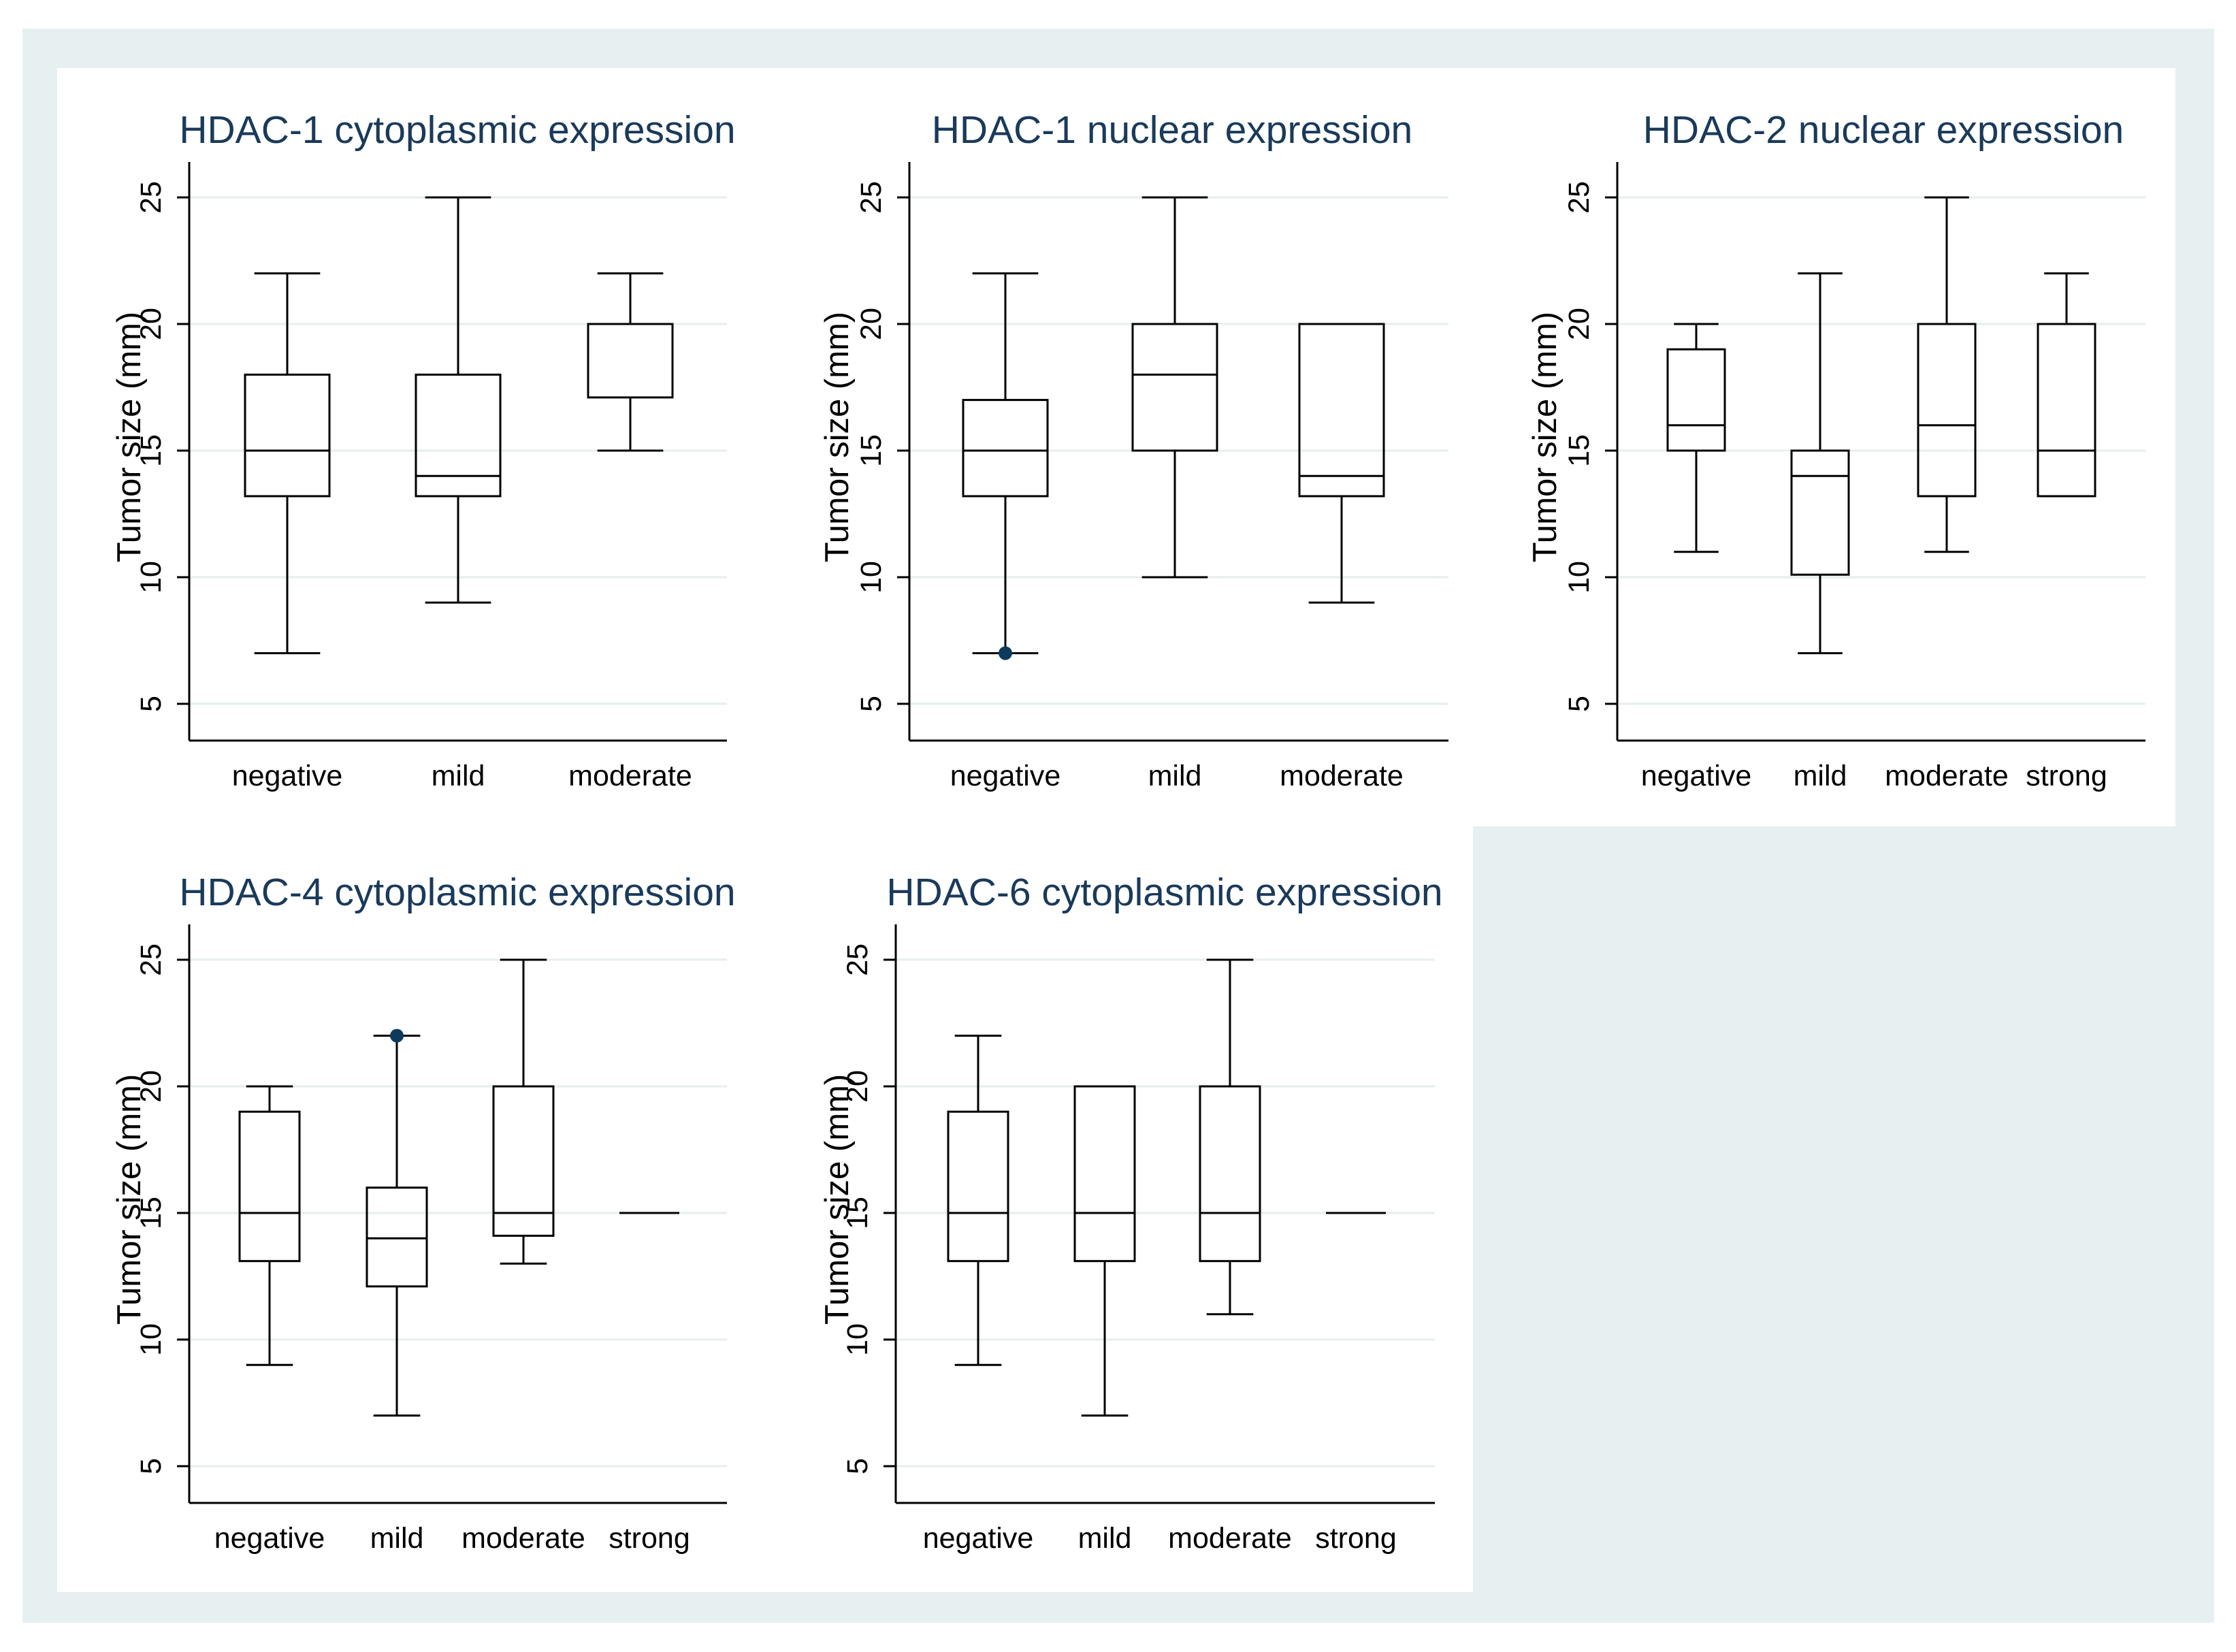 The width and height of the screenshot is (2236, 1652). I want to click on chart-title: HDAC-2 nuclear expression, so click(1884, 130).